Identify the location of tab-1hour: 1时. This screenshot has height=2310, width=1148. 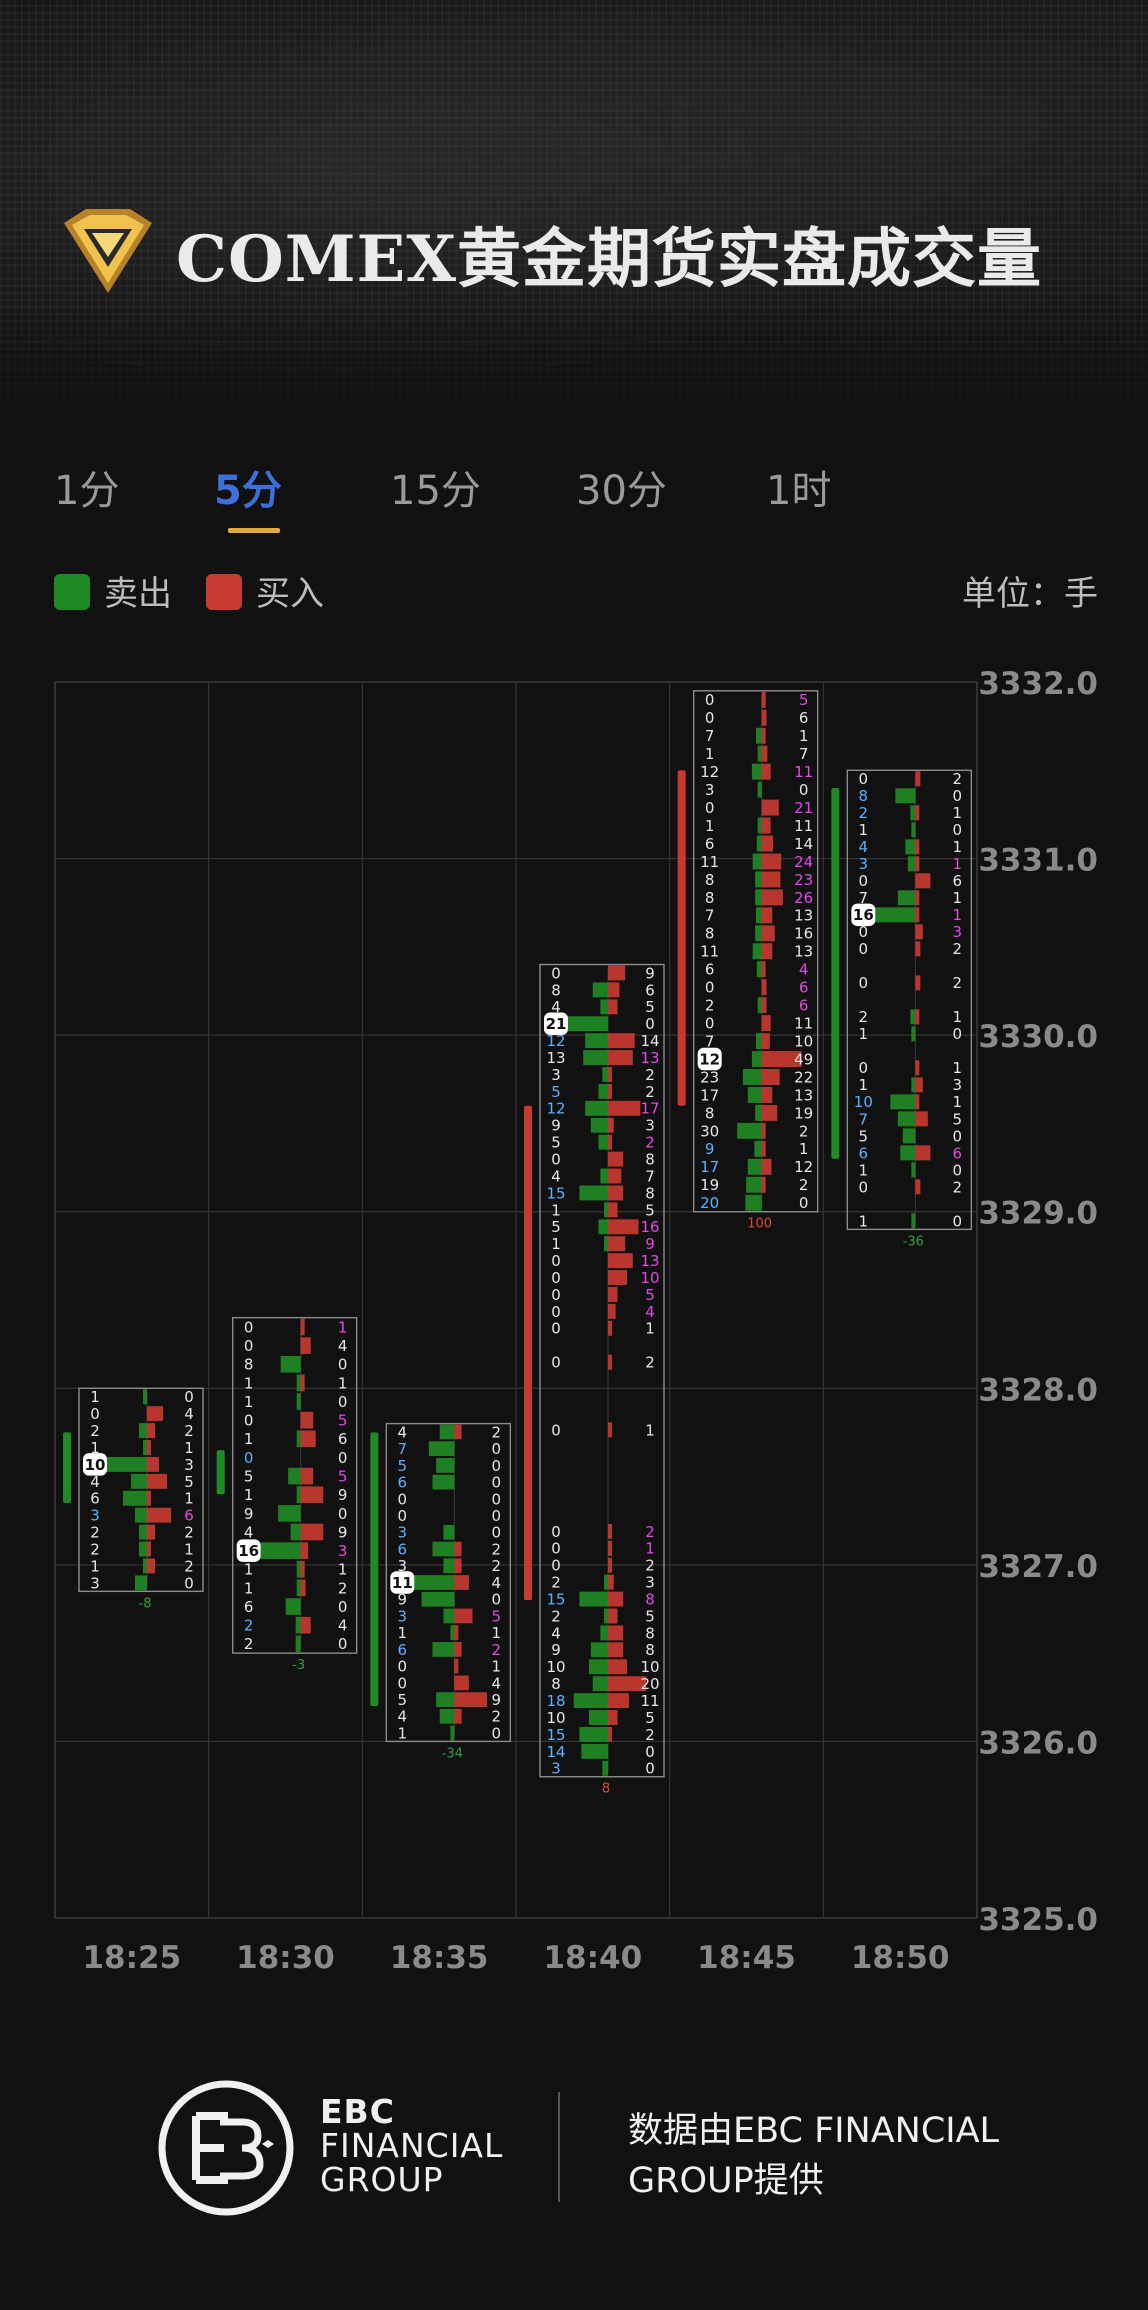
(799, 491).